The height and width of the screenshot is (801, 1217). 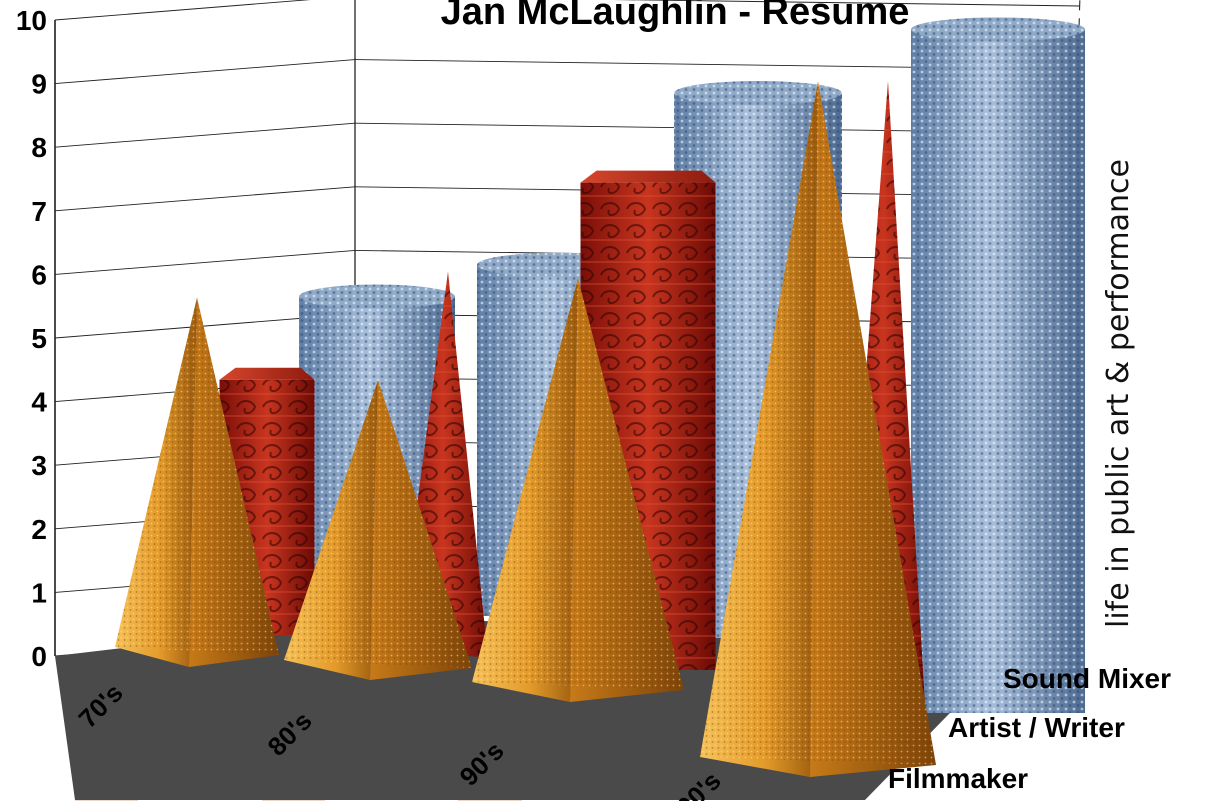 I want to click on y-tick-label: 7, so click(x=39, y=211).